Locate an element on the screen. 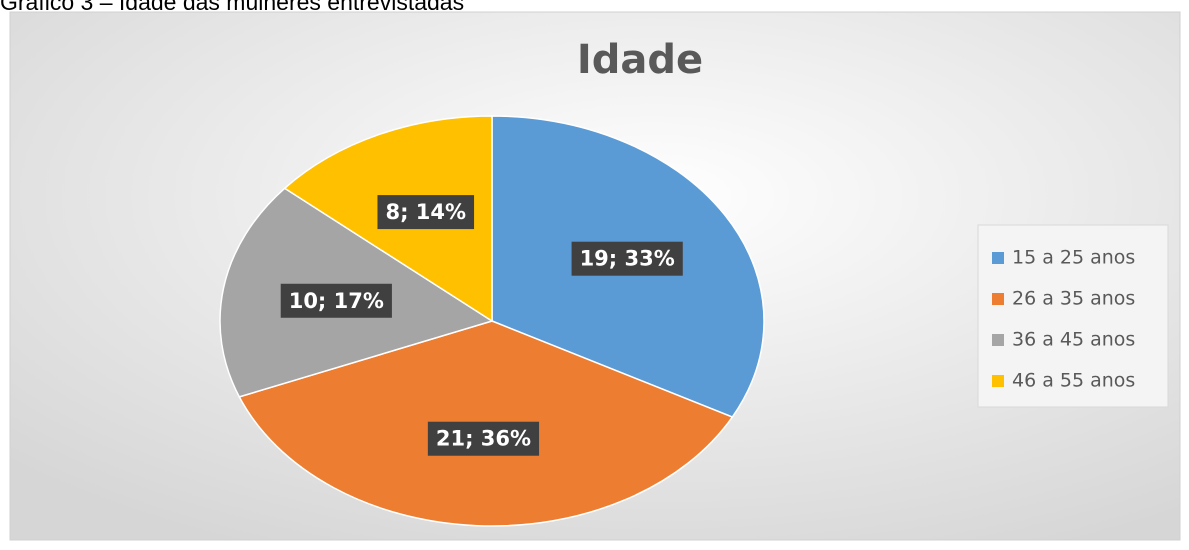  data-label: 19; 33% is located at coordinates (627, 259).